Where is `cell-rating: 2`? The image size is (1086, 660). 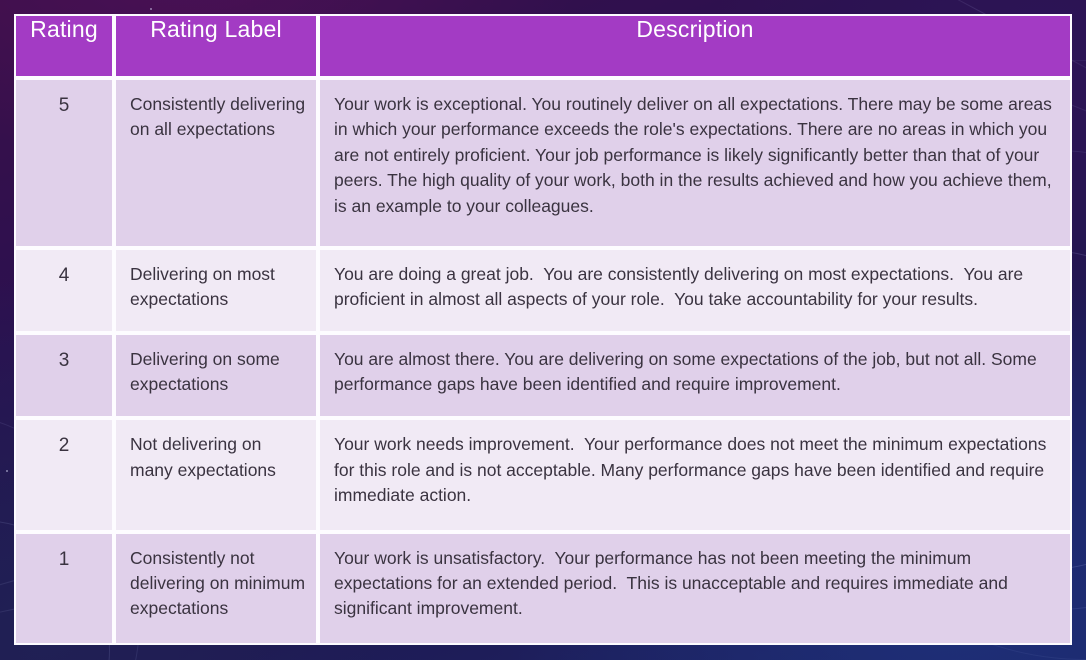 cell-rating: 2 is located at coordinates (64, 475).